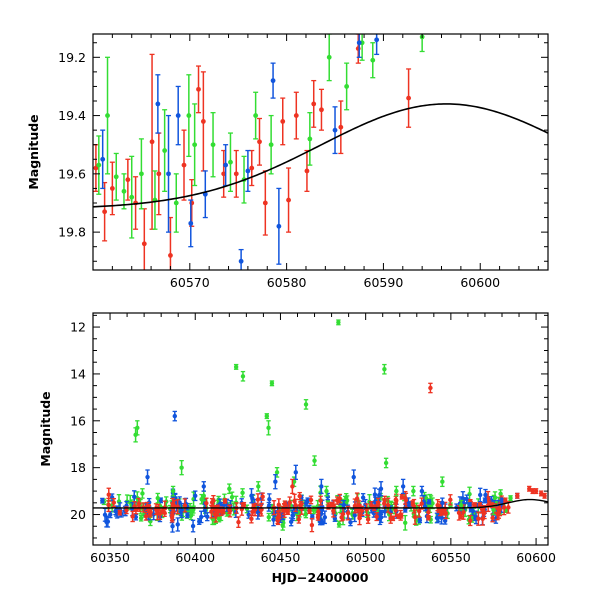 Image resolution: width=600 pixels, height=600 pixels. I want to click on y-tick-label: 19.2, so click(72, 57).